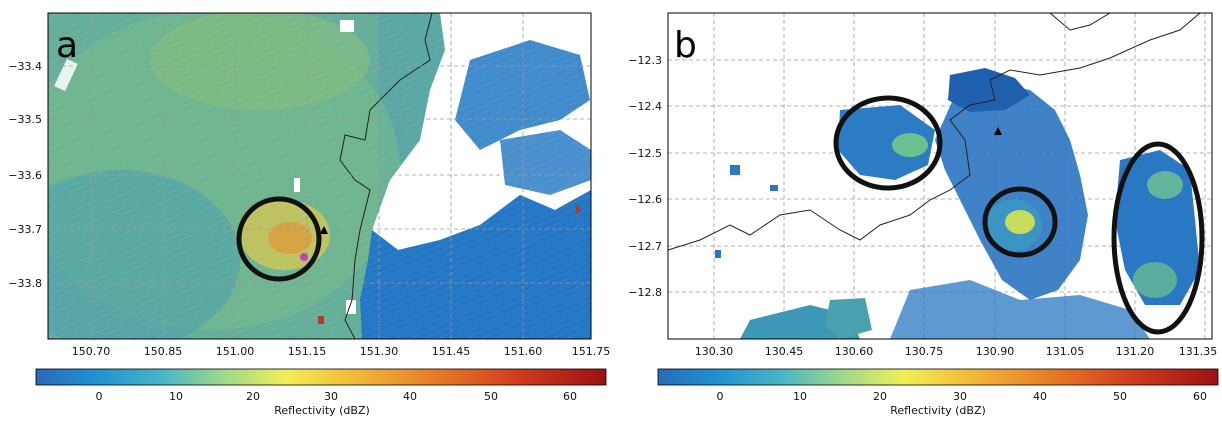  I want to click on radar-triangle-a, so click(324, 230).